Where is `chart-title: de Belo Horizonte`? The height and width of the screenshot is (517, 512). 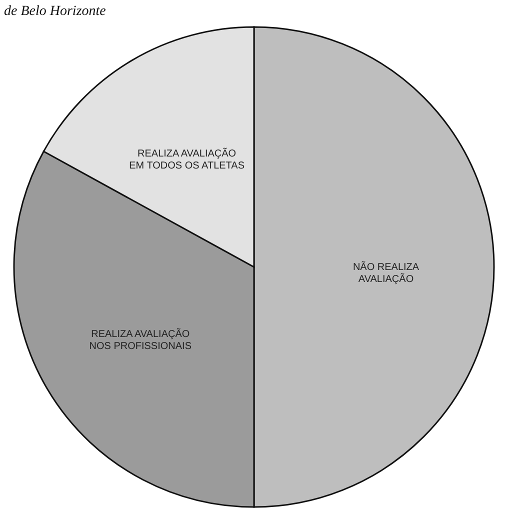
chart-title: de Belo Horizonte is located at coordinates (55, 11).